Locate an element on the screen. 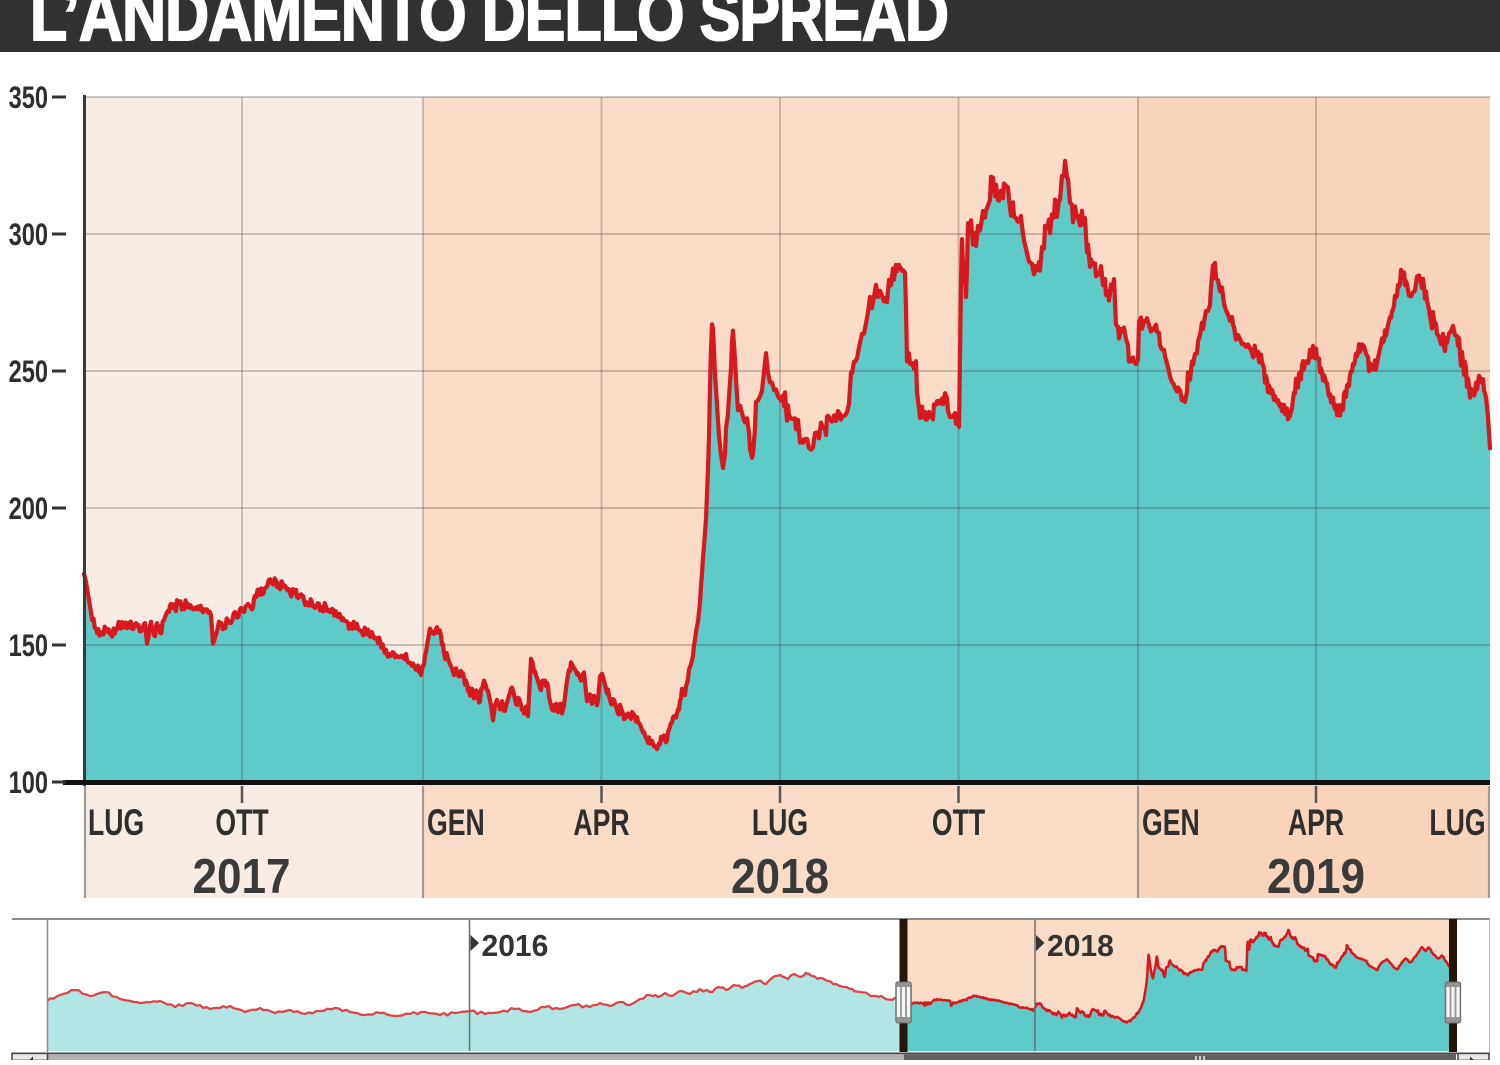 The image size is (1500, 1065). svg-text: 300 is located at coordinates (28, 234).